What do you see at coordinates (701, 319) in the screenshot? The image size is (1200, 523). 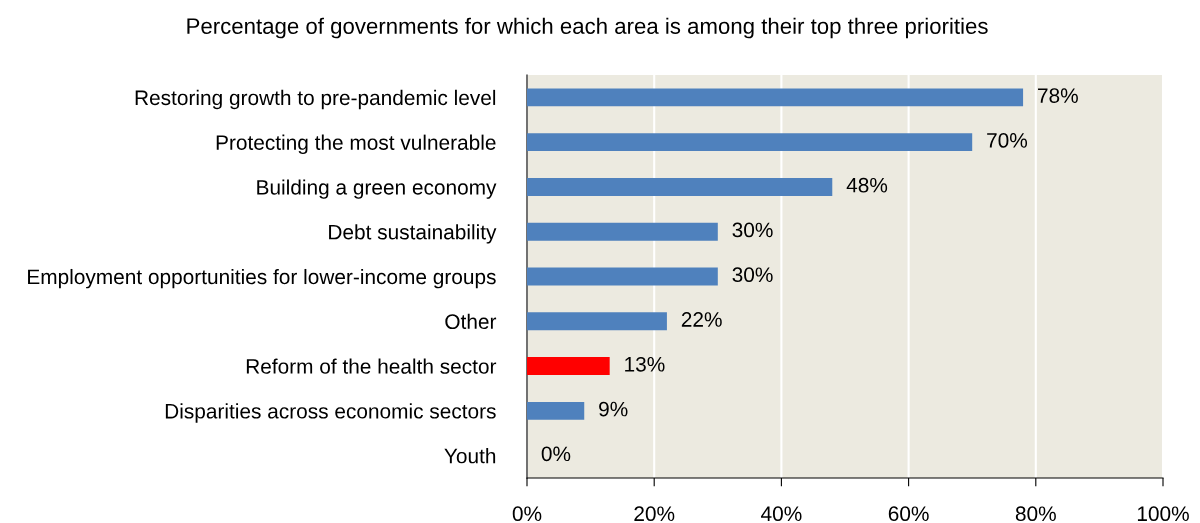 I see `data-label: 22%` at bounding box center [701, 319].